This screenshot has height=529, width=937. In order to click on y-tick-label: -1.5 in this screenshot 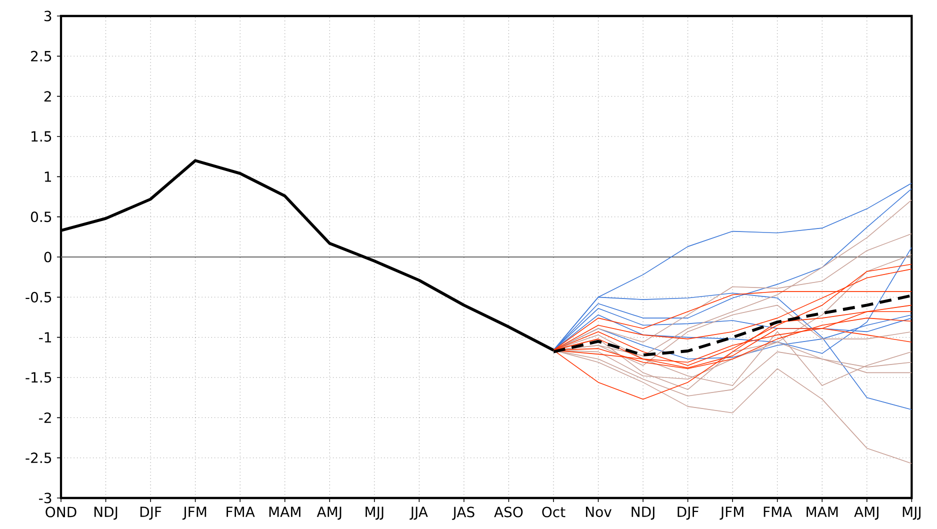, I will do `click(39, 377)`.